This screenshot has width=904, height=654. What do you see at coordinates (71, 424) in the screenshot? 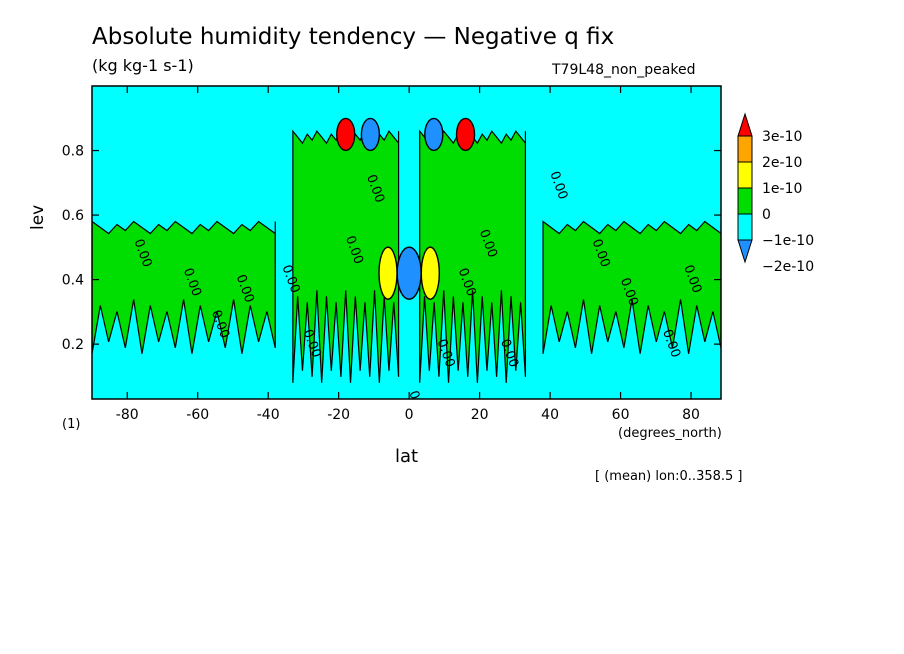
I see `level-note: (1)` at bounding box center [71, 424].